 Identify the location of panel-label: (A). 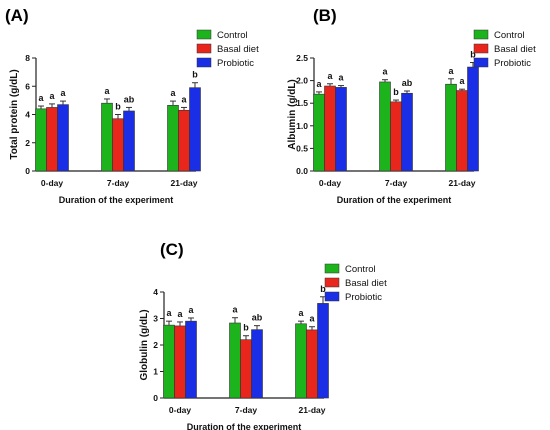
(17, 15).